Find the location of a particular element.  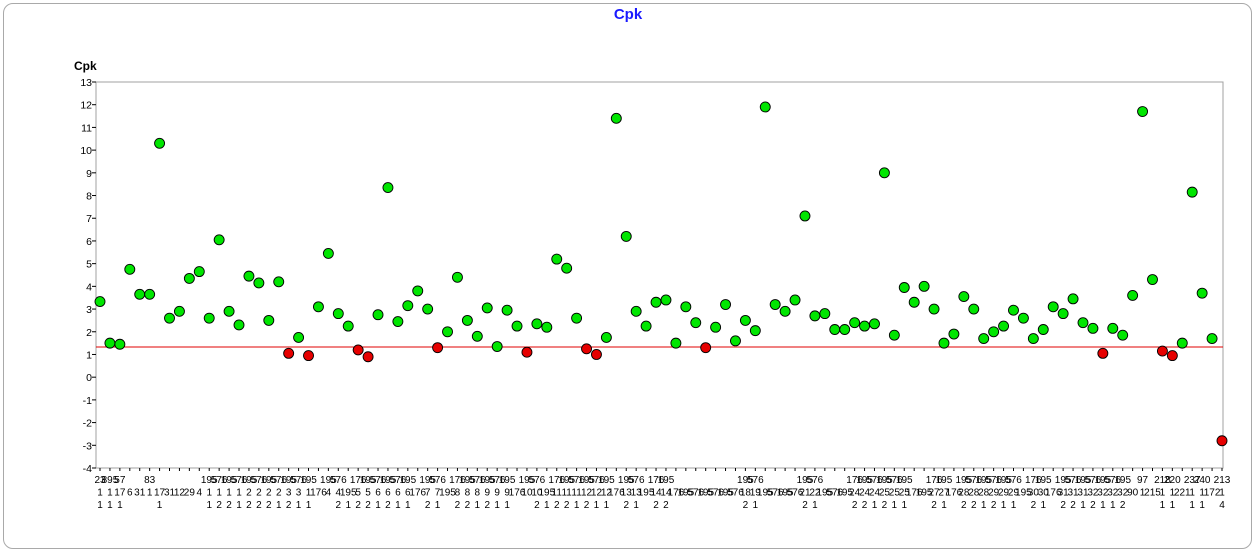

y-tick-label: 2 is located at coordinates (89, 333).